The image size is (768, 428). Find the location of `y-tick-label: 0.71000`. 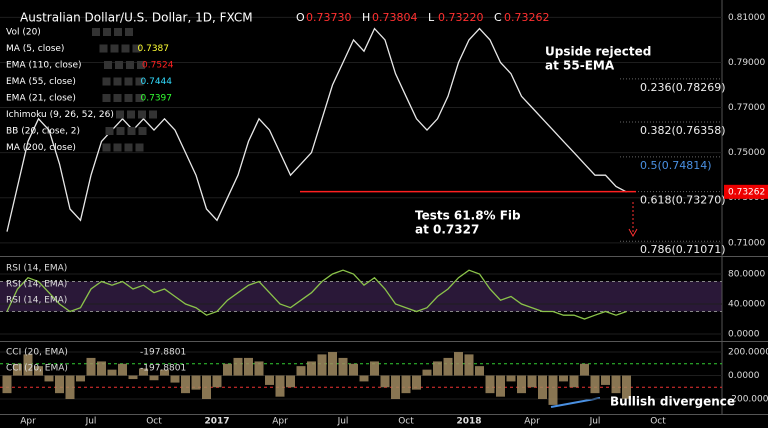

y-tick-label: 0.71000 is located at coordinates (746, 243).